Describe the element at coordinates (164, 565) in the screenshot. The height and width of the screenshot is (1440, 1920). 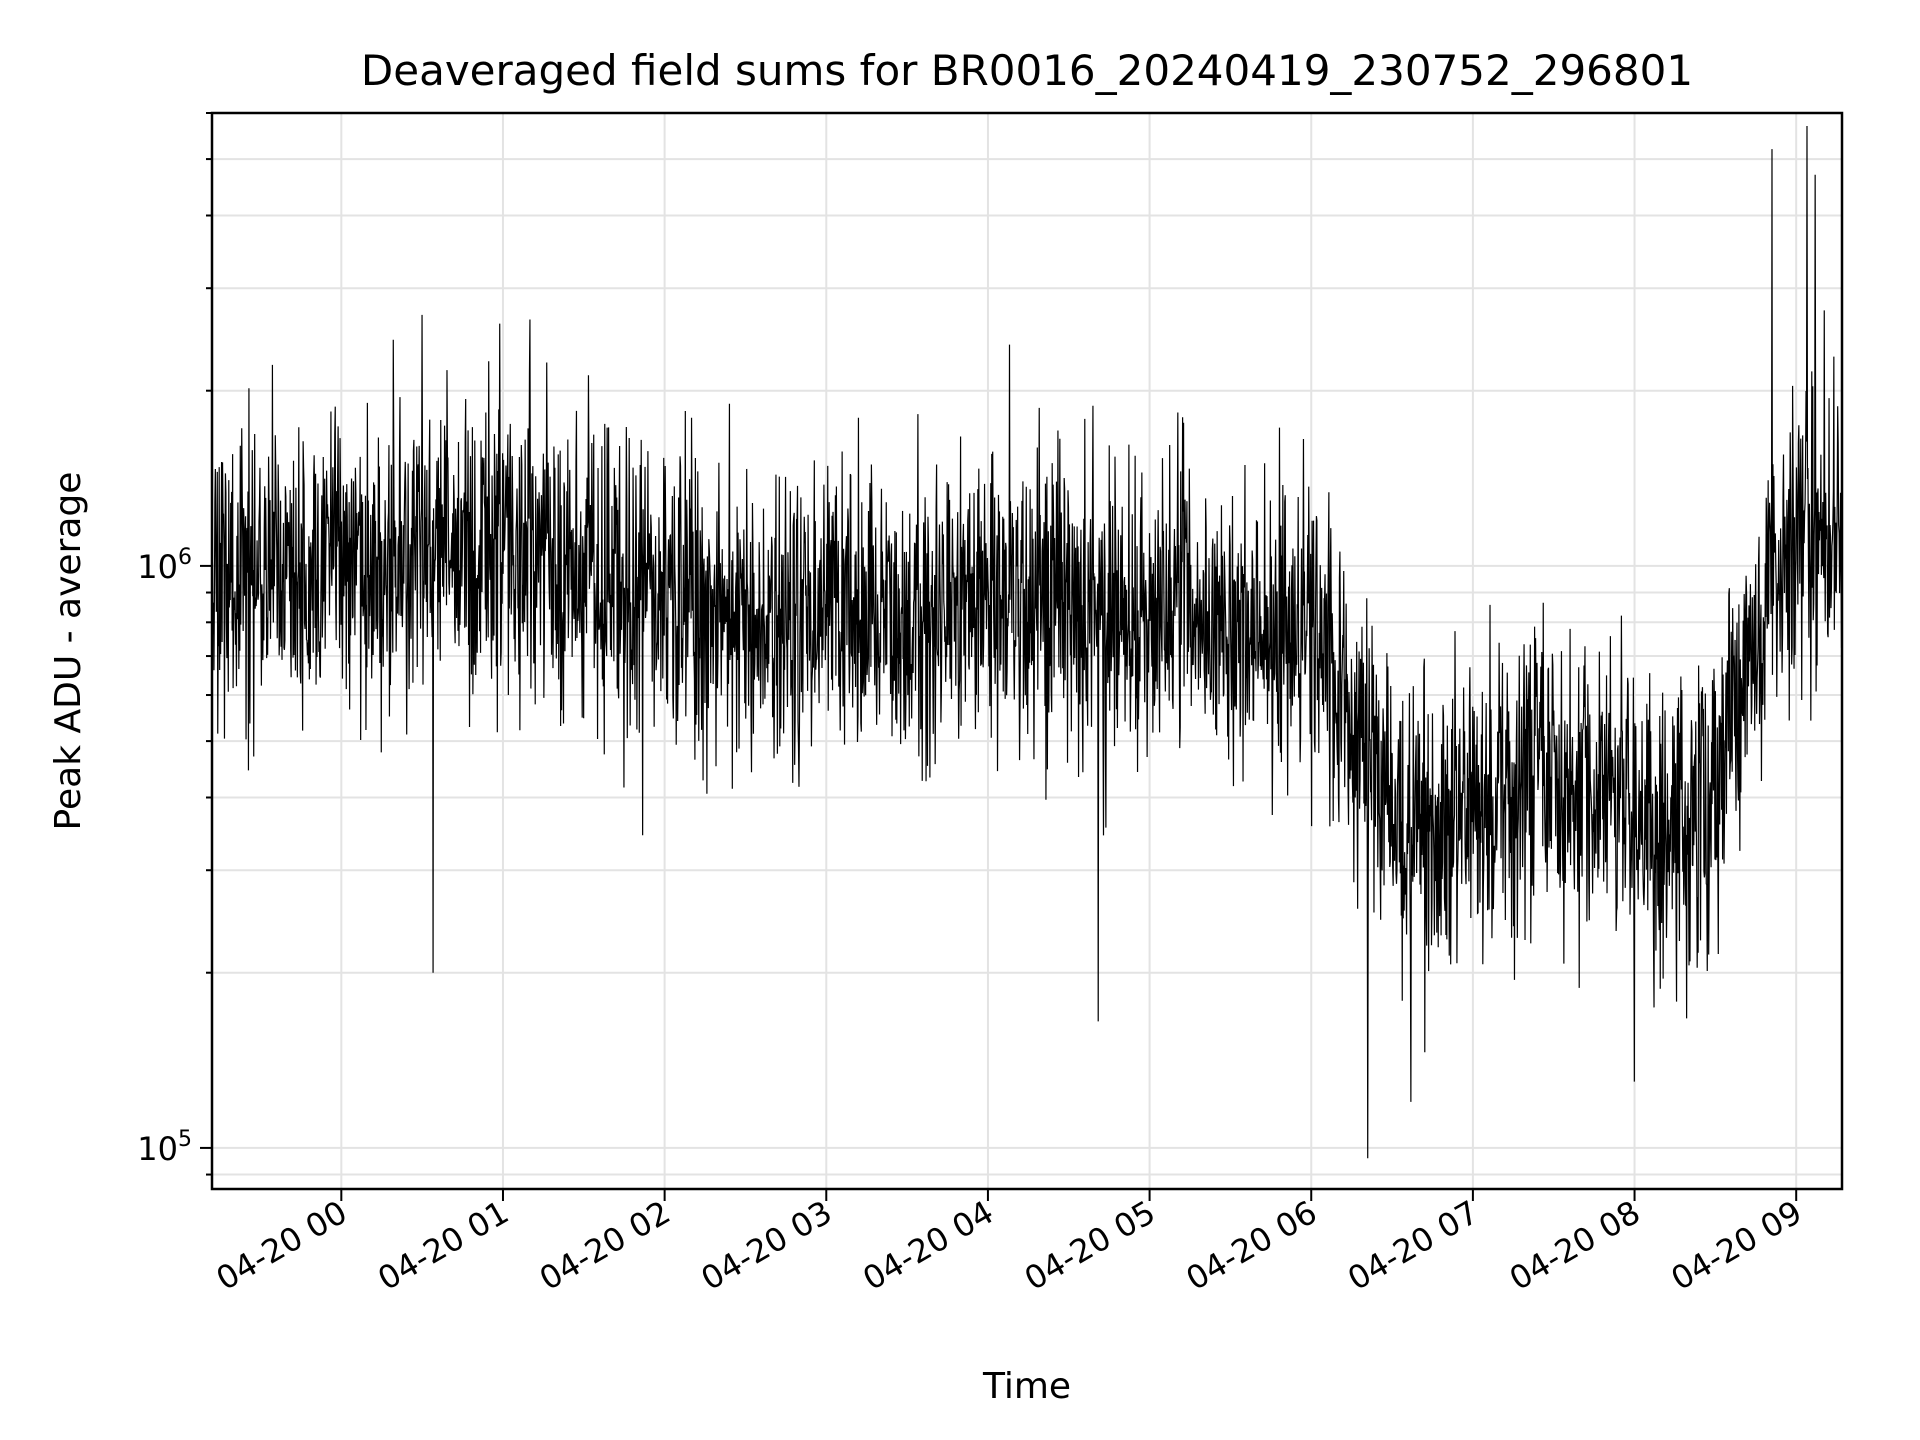
I see `y-tick-label: 106` at that location.